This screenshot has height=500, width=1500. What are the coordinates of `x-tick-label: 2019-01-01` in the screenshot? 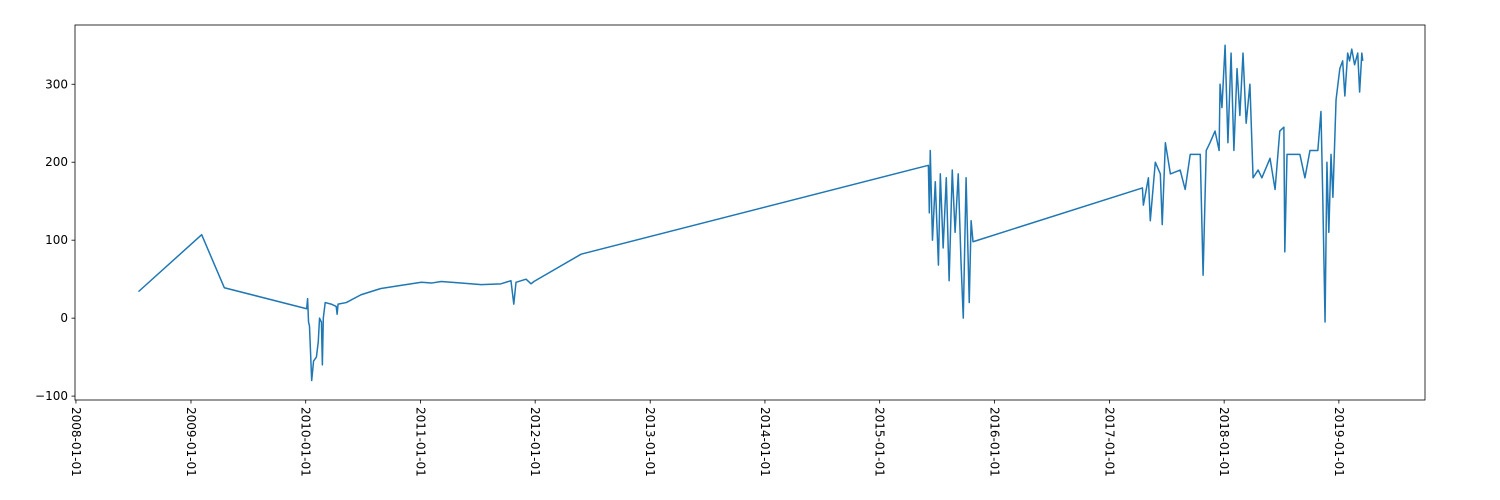 It's located at (1339, 442).